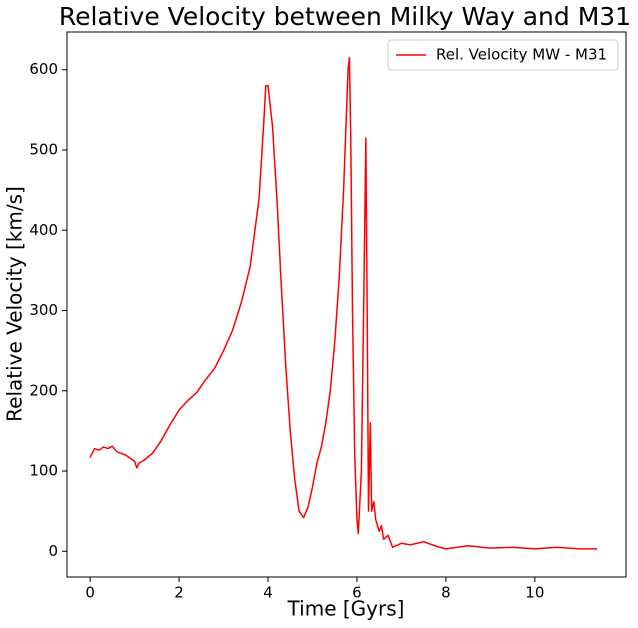 This screenshot has width=638, height=628. What do you see at coordinates (90, 593) in the screenshot?
I see `x-tick-label: 0` at bounding box center [90, 593].